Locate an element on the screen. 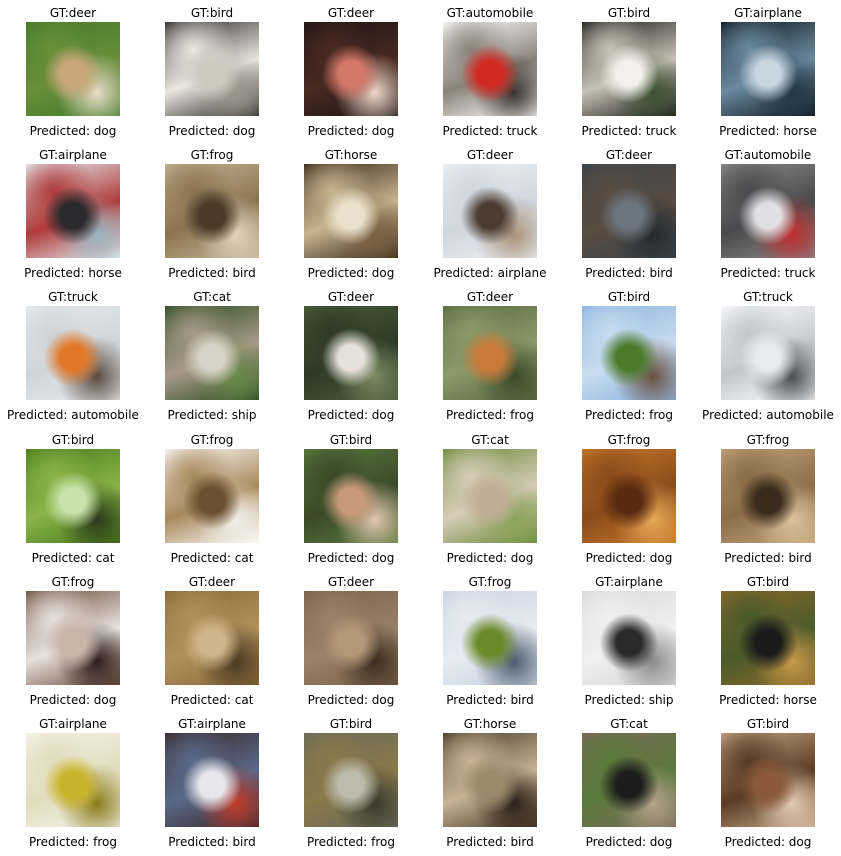 This screenshot has height=856, width=841. grid-cell: GT:frog Predicted: cat is located at coordinates (212, 499).